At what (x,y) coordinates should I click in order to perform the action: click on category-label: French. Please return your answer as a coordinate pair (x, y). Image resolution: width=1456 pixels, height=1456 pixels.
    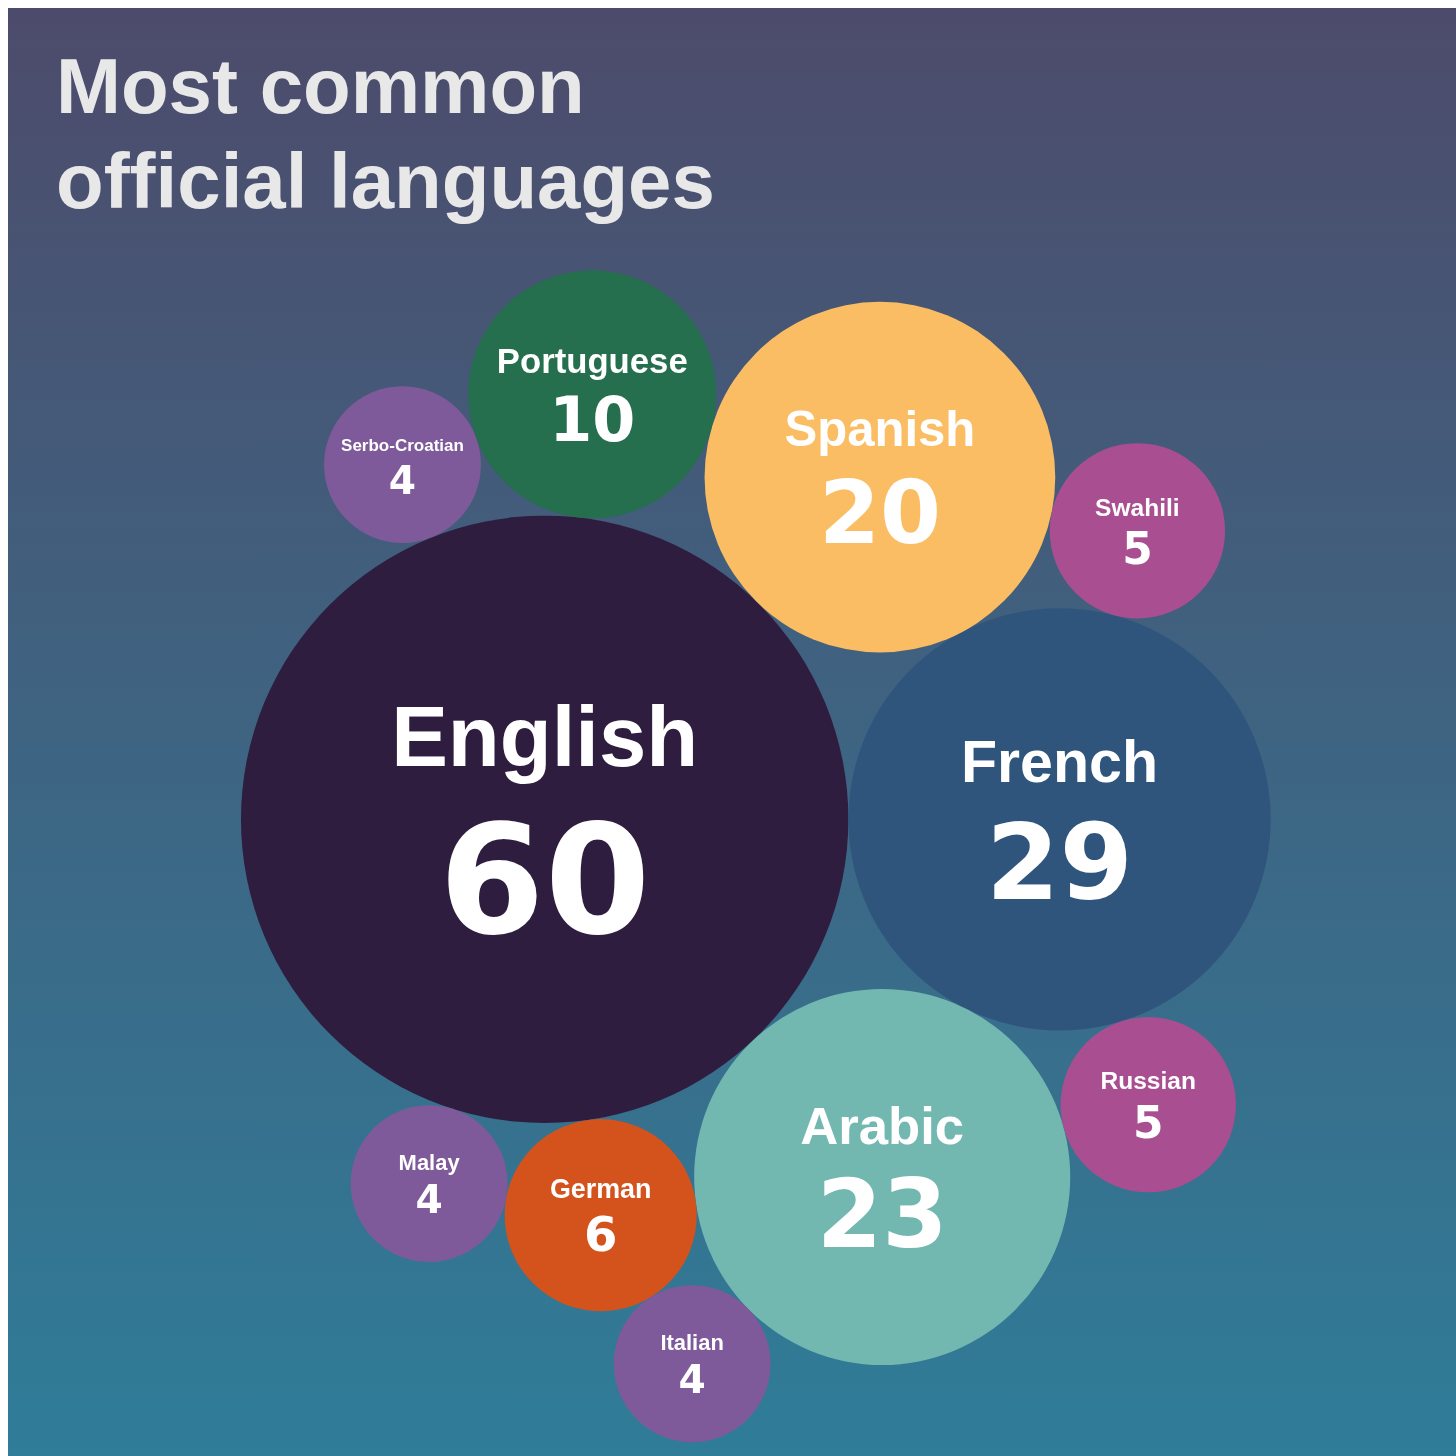
    Looking at the image, I should click on (1060, 762).